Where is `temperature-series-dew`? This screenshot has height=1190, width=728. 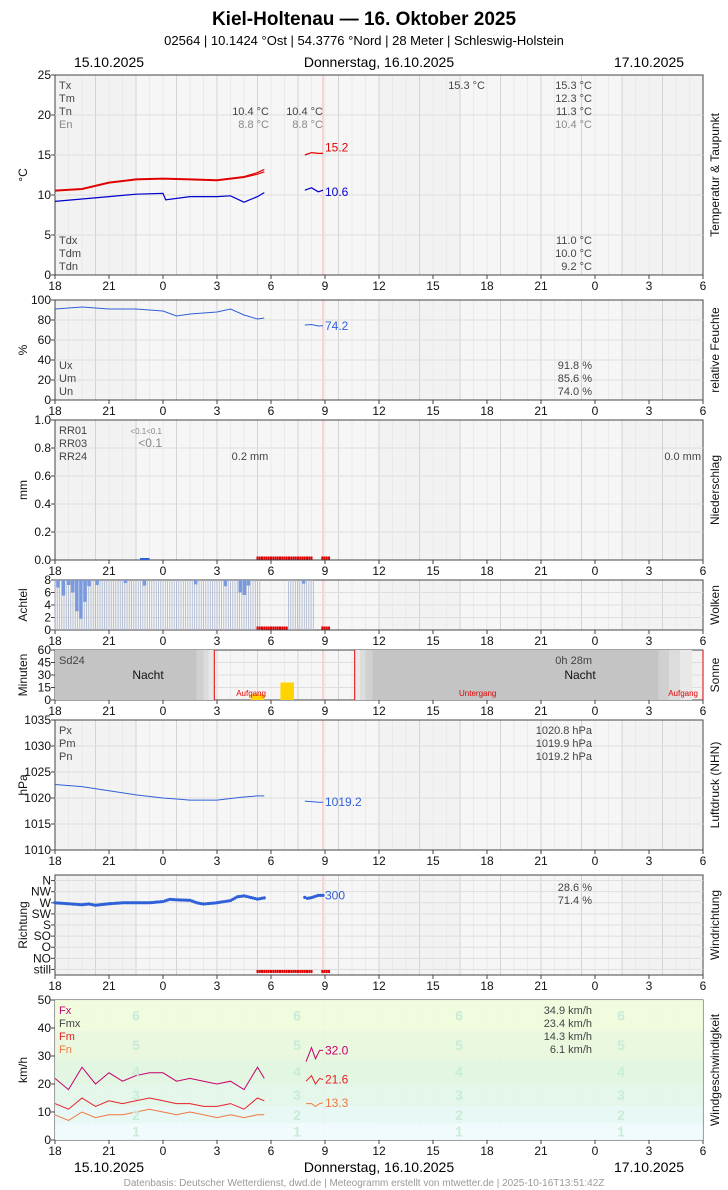
temperature-series-dew is located at coordinates (159, 197).